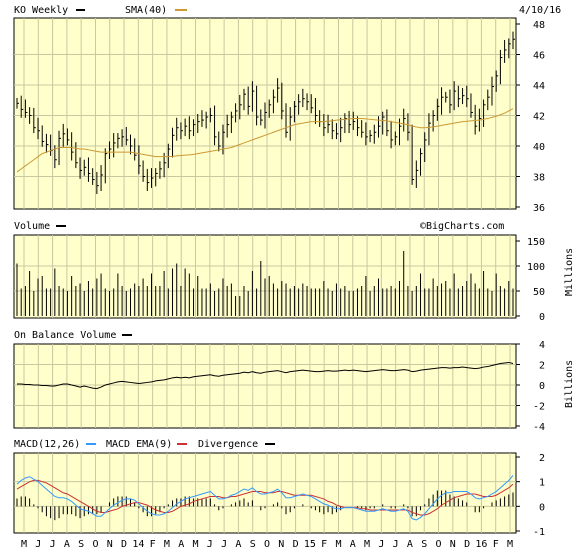 This screenshot has width=579, height=553. Describe the element at coordinates (530, 386) in the screenshot. I see `obv-axis-ticks: -4 -2 0 2 4` at that location.